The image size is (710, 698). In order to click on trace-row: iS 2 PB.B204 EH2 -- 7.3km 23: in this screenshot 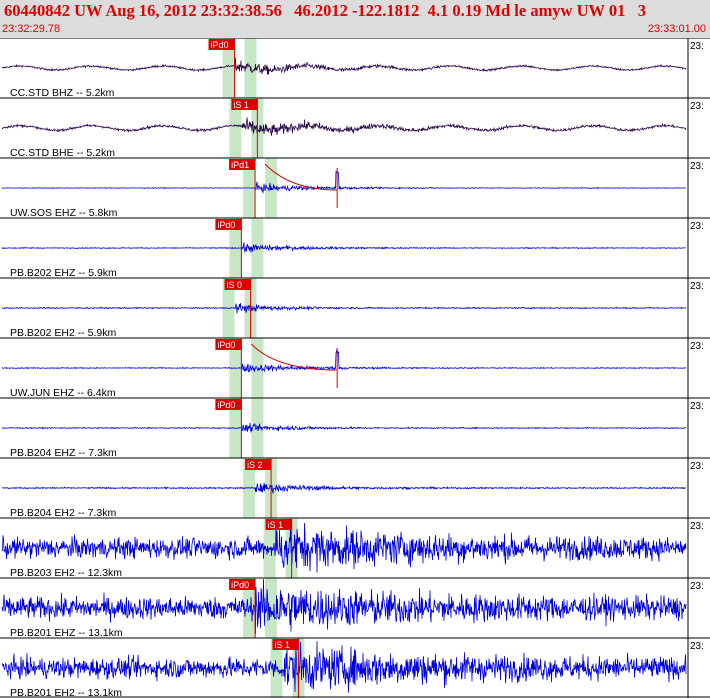, I will do `click(355, 488)`.